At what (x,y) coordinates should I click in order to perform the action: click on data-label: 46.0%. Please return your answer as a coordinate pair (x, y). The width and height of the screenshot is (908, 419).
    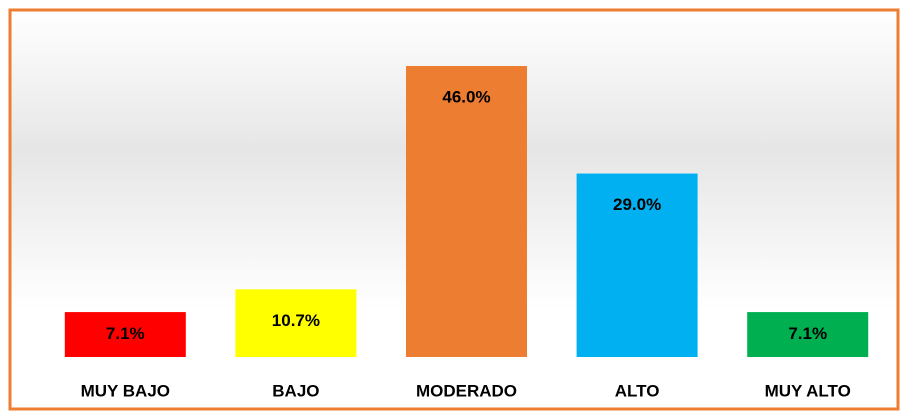
    Looking at the image, I should click on (466, 96).